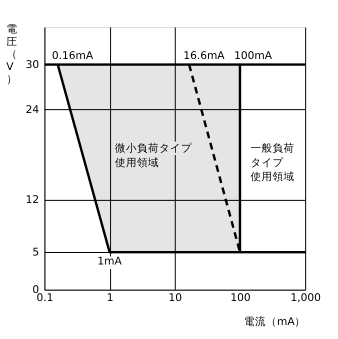 The width and height of the screenshot is (338, 339). Describe the element at coordinates (240, 297) in the screenshot. I see `x-tick-label: 100` at that location.